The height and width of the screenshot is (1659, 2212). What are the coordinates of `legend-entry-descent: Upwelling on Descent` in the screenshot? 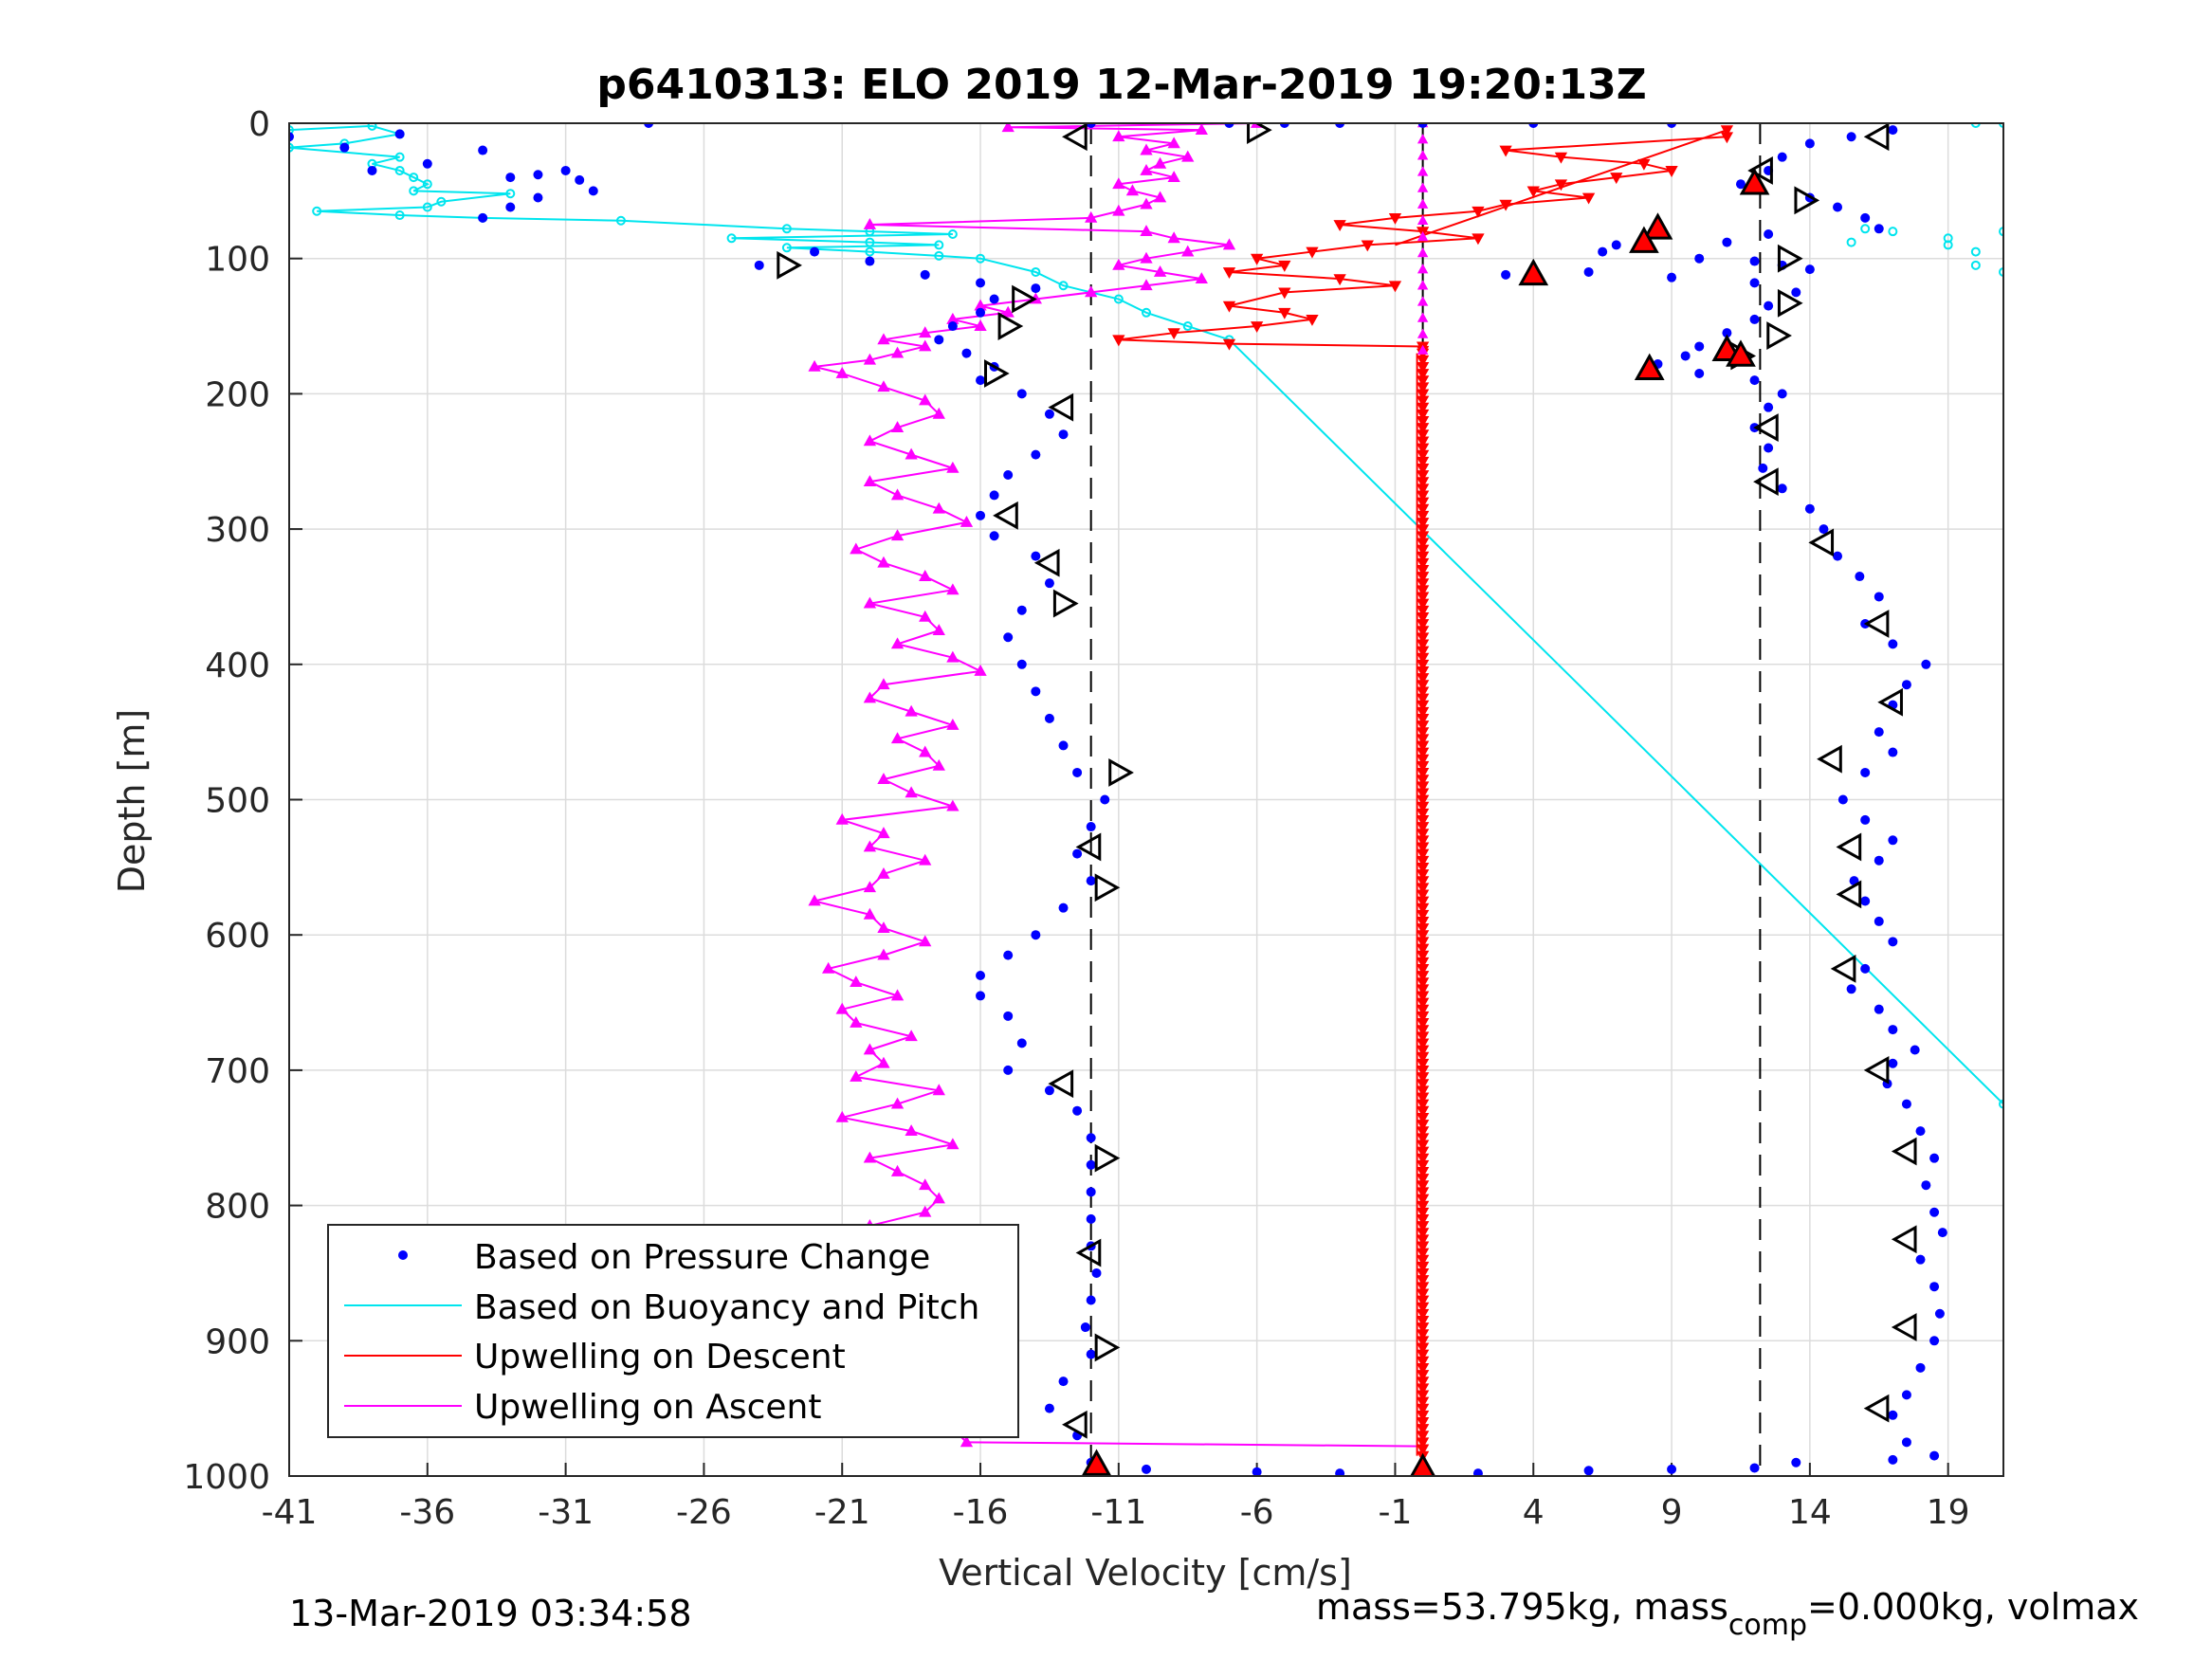 It's located at (595, 1357).